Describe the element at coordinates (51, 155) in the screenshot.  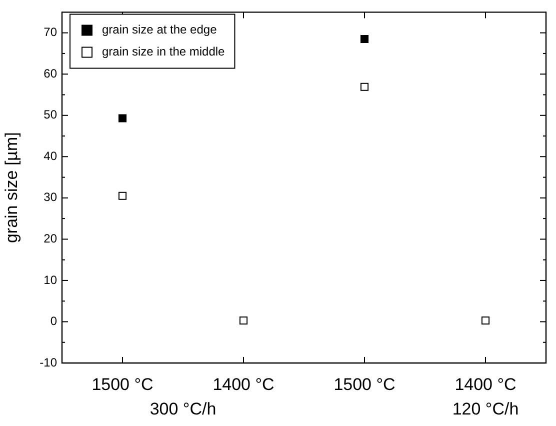
I see `y-tick-label: 40` at that location.